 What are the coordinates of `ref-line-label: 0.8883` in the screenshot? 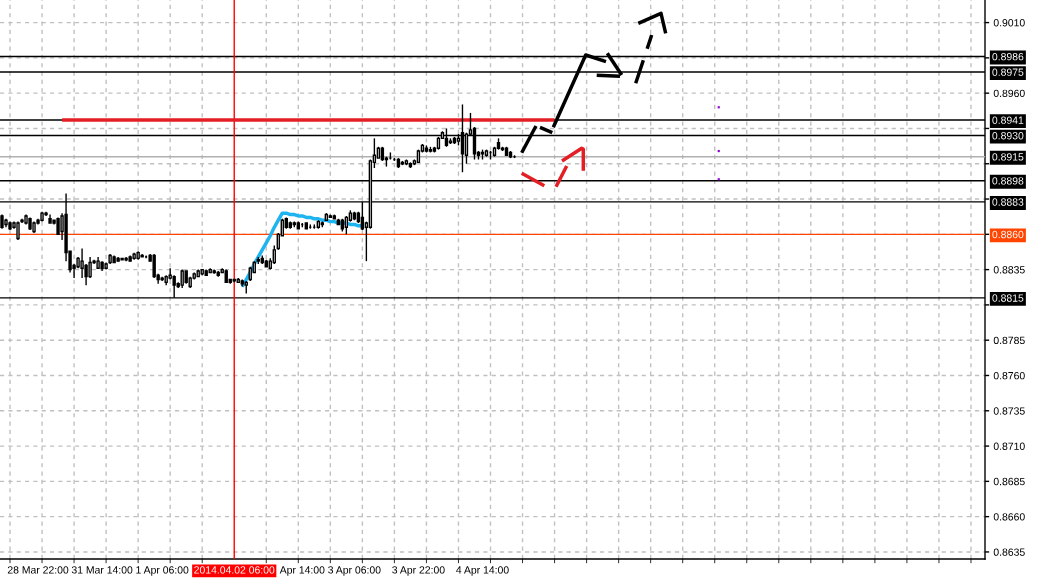 It's located at (1008, 202).